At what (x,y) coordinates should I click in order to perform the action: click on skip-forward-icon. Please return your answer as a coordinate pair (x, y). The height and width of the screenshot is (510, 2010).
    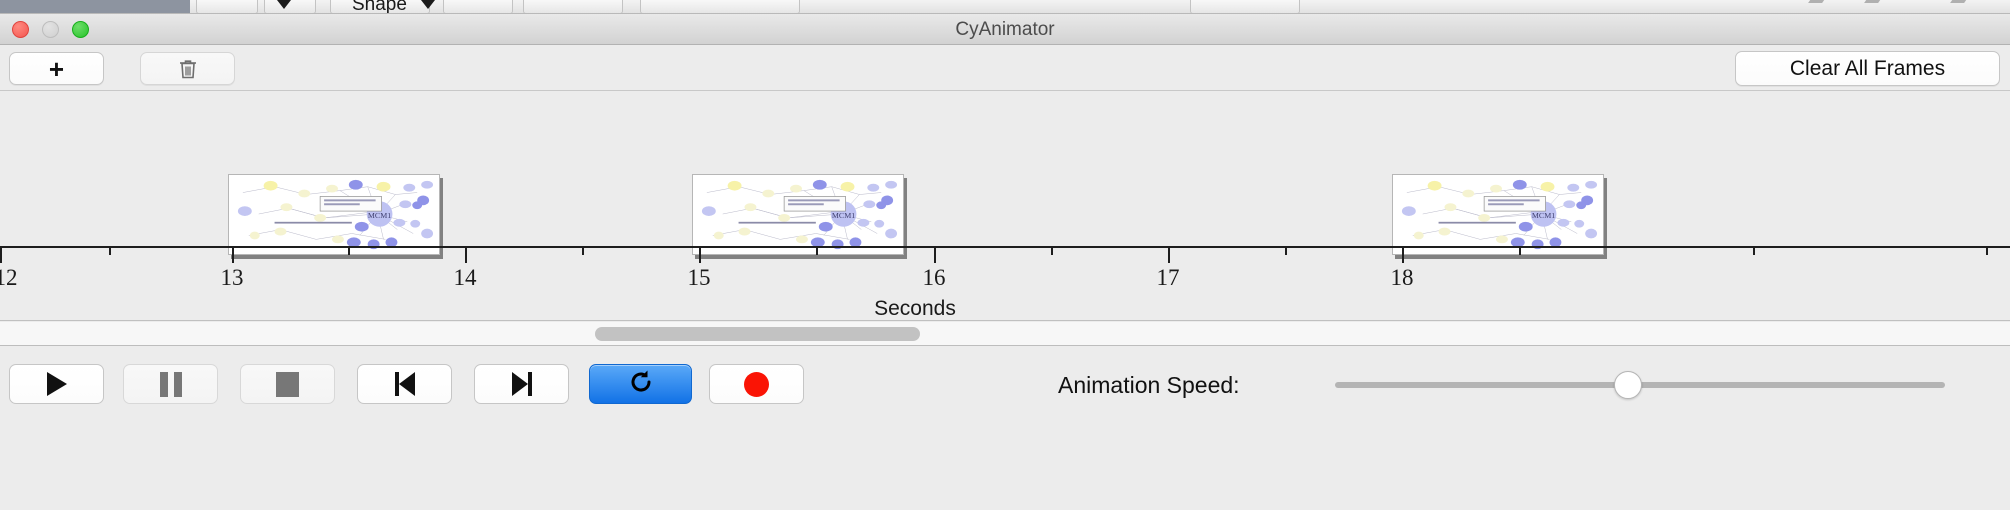
    Looking at the image, I should click on (521, 384).